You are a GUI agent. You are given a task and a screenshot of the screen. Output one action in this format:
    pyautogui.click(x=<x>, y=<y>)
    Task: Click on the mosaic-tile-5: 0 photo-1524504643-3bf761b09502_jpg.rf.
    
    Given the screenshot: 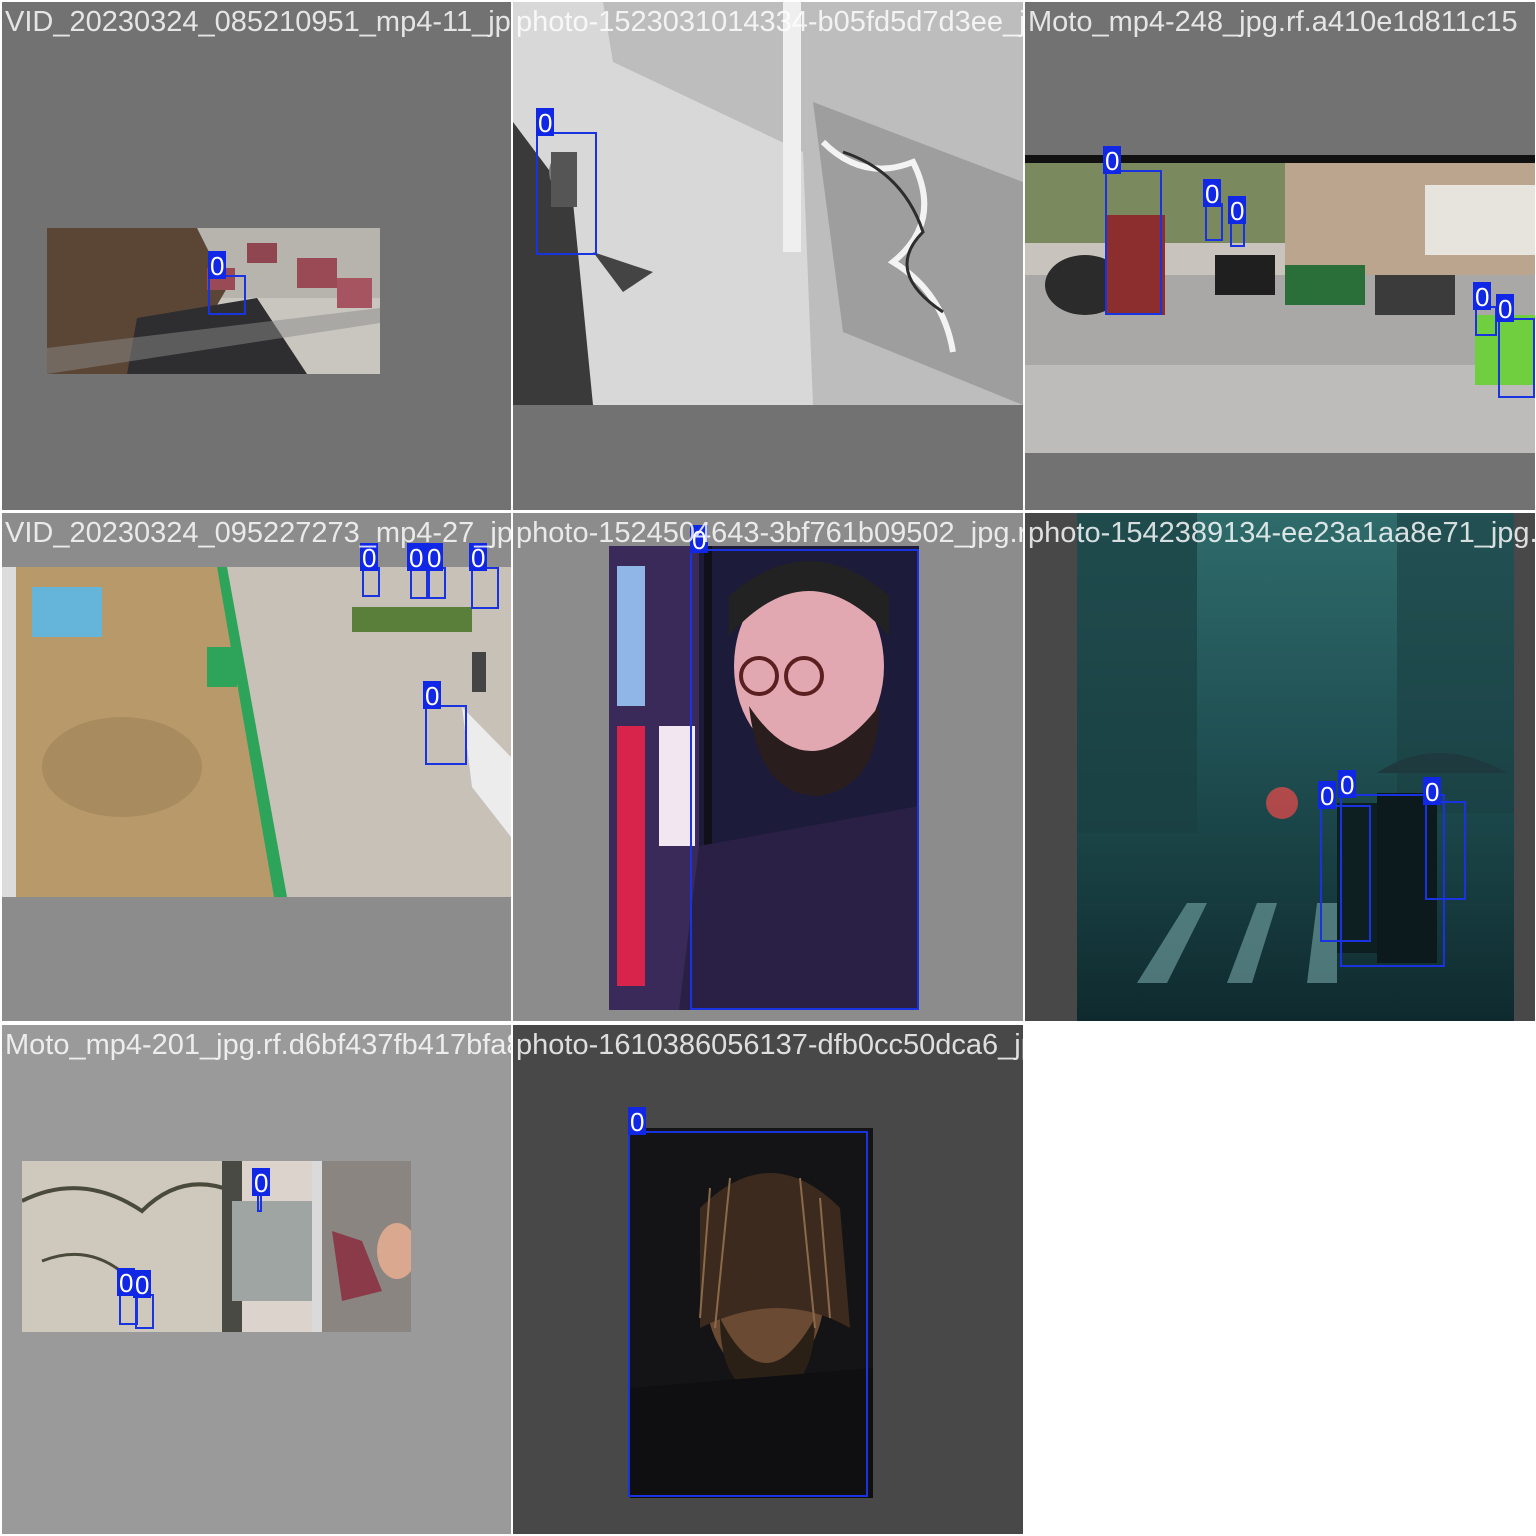 What is the action you would take?
    pyautogui.click(x=768, y=767)
    